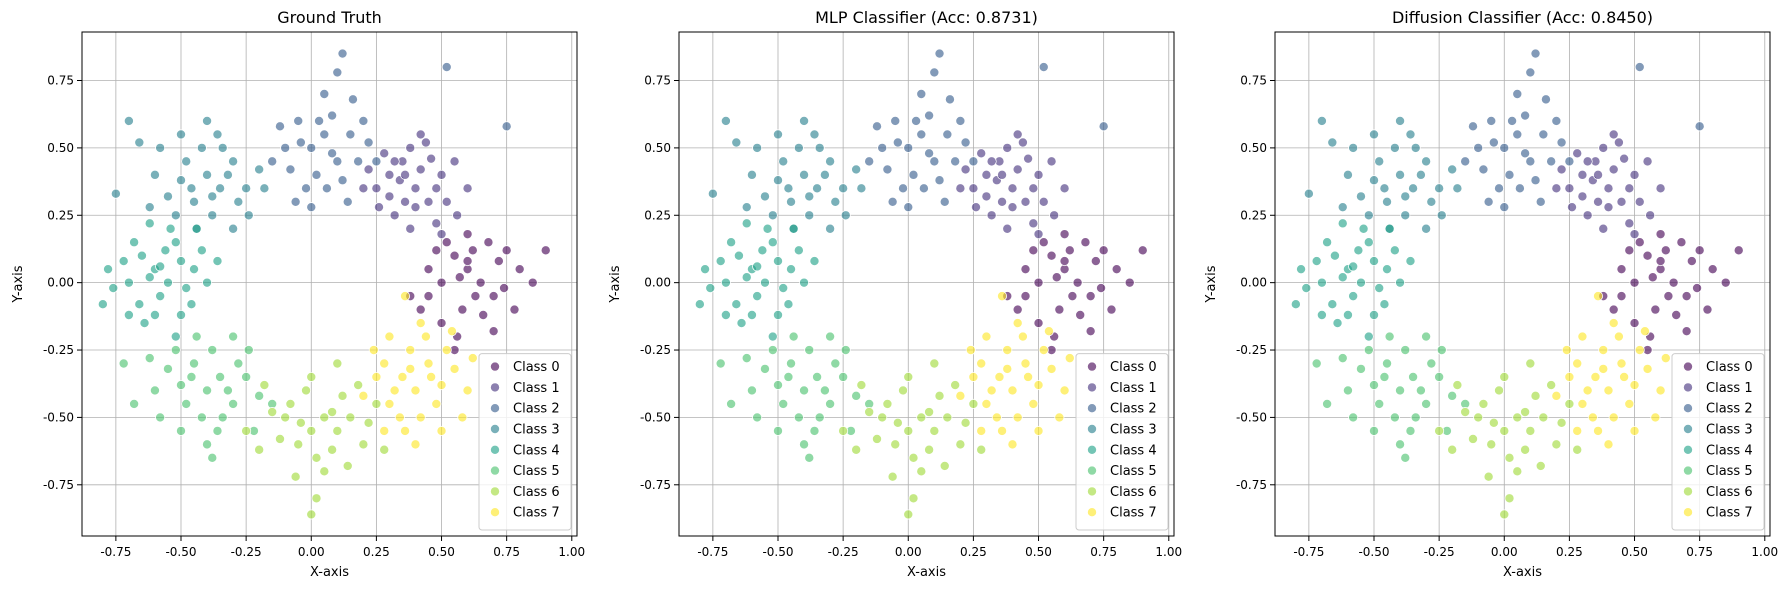 This screenshot has width=1789, height=590. I want to click on x-tick-label: 0.25, so click(376, 552).